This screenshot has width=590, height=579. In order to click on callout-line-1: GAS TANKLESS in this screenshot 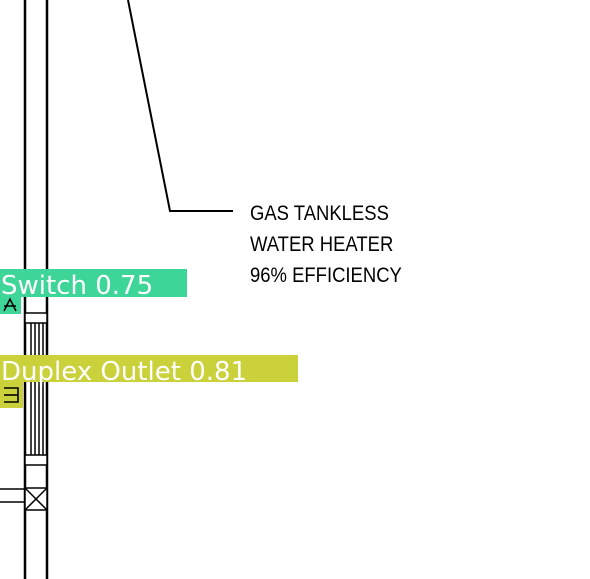, I will do `click(319, 213)`.